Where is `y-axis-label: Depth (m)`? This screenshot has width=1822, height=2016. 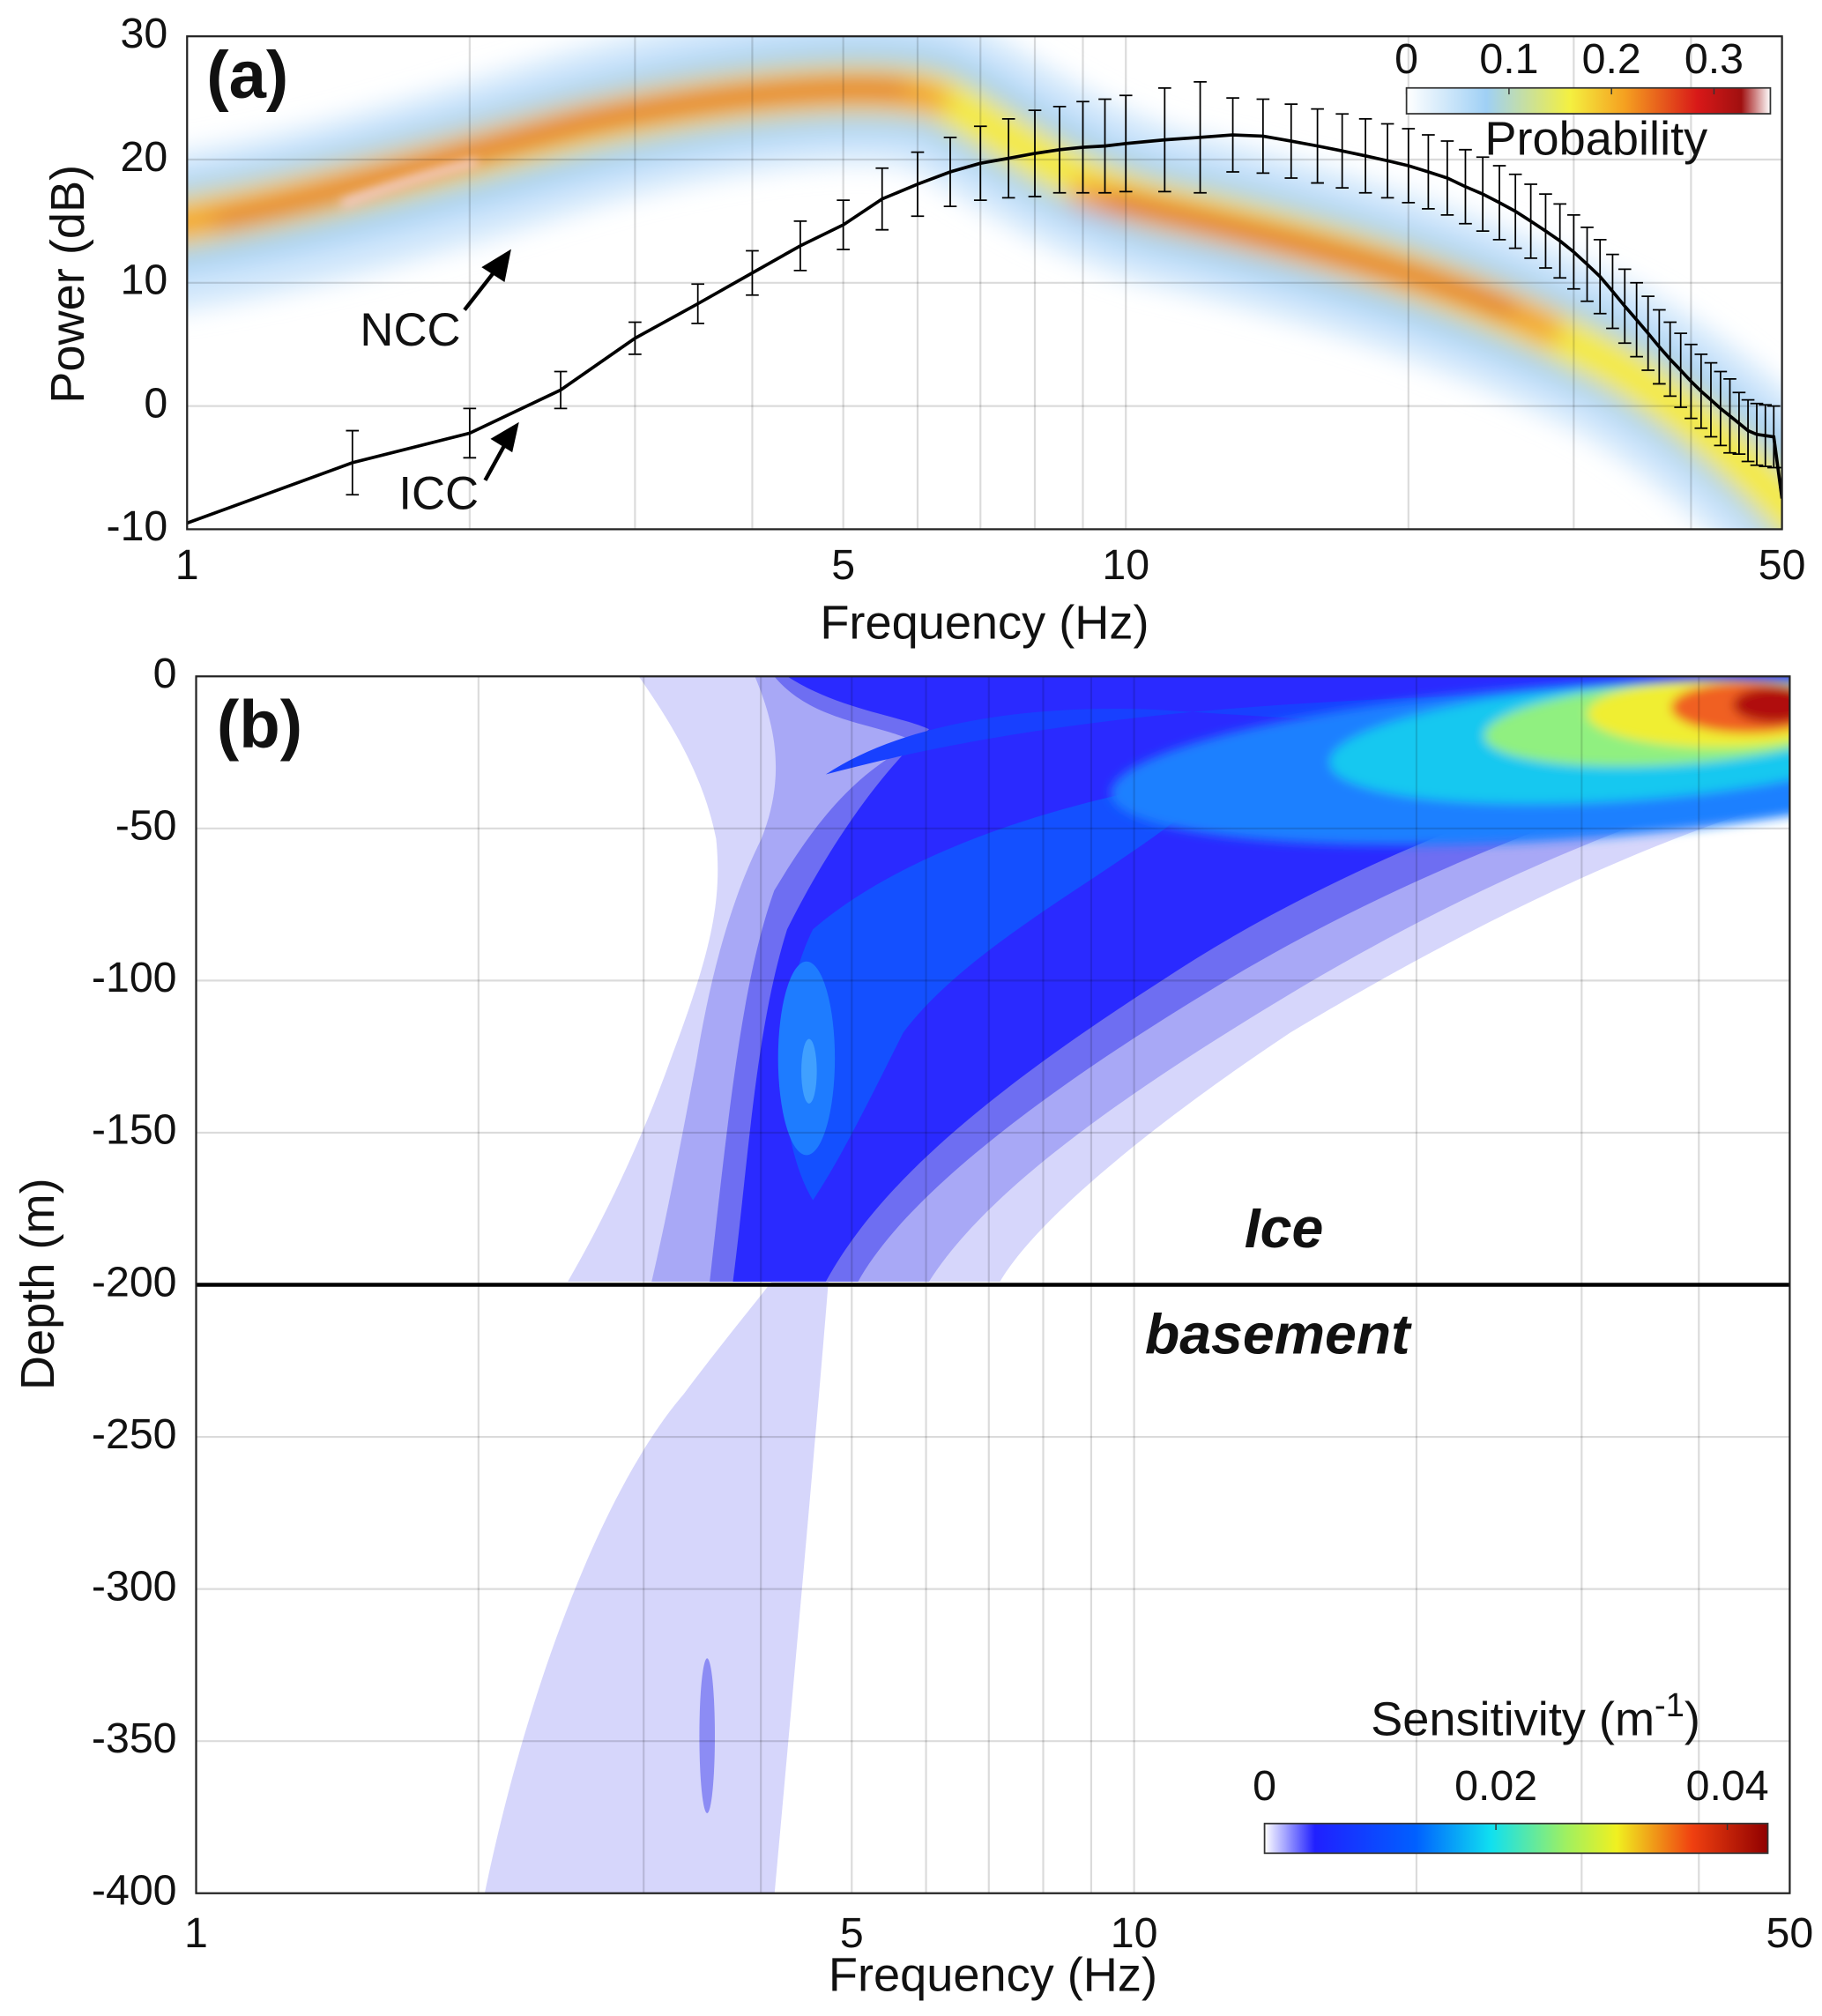 y-axis-label: Depth (m) is located at coordinates (37, 1284).